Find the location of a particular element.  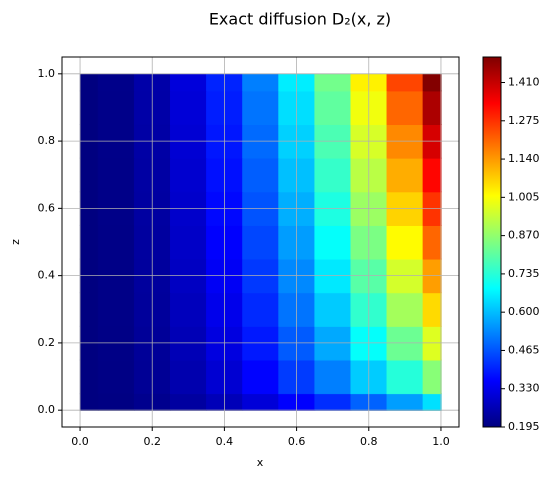

colorbar-tick-label: 0.735 is located at coordinates (524, 273).